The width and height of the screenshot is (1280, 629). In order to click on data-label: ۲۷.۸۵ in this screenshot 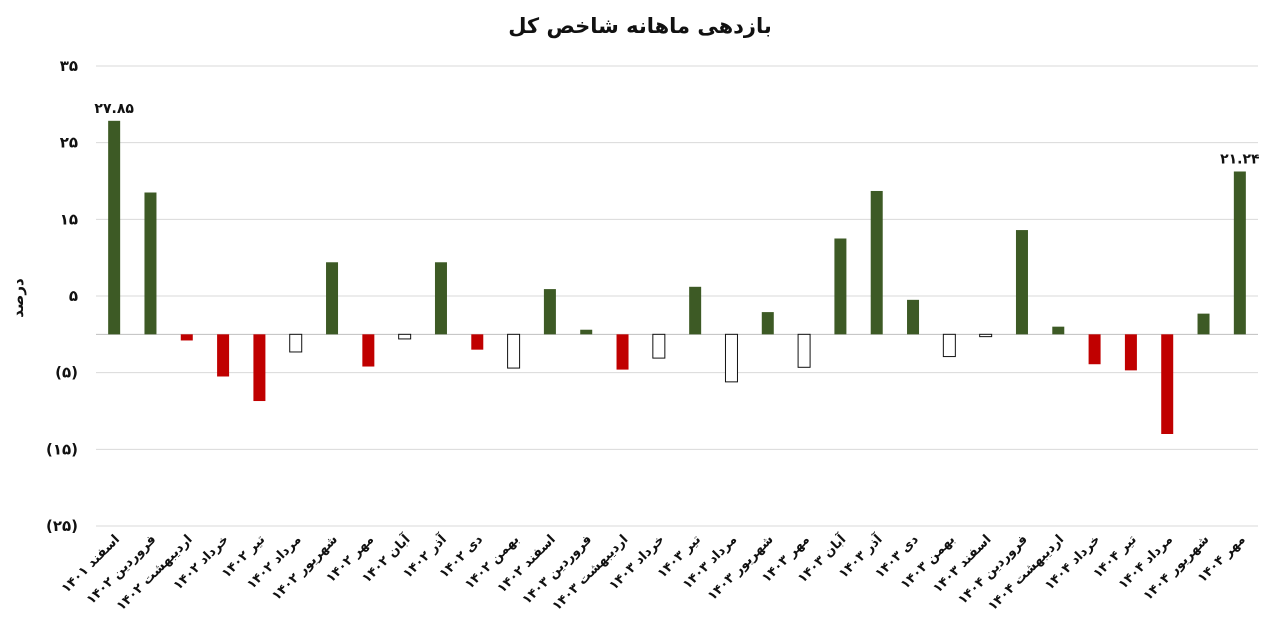, I will do `click(114, 109)`.